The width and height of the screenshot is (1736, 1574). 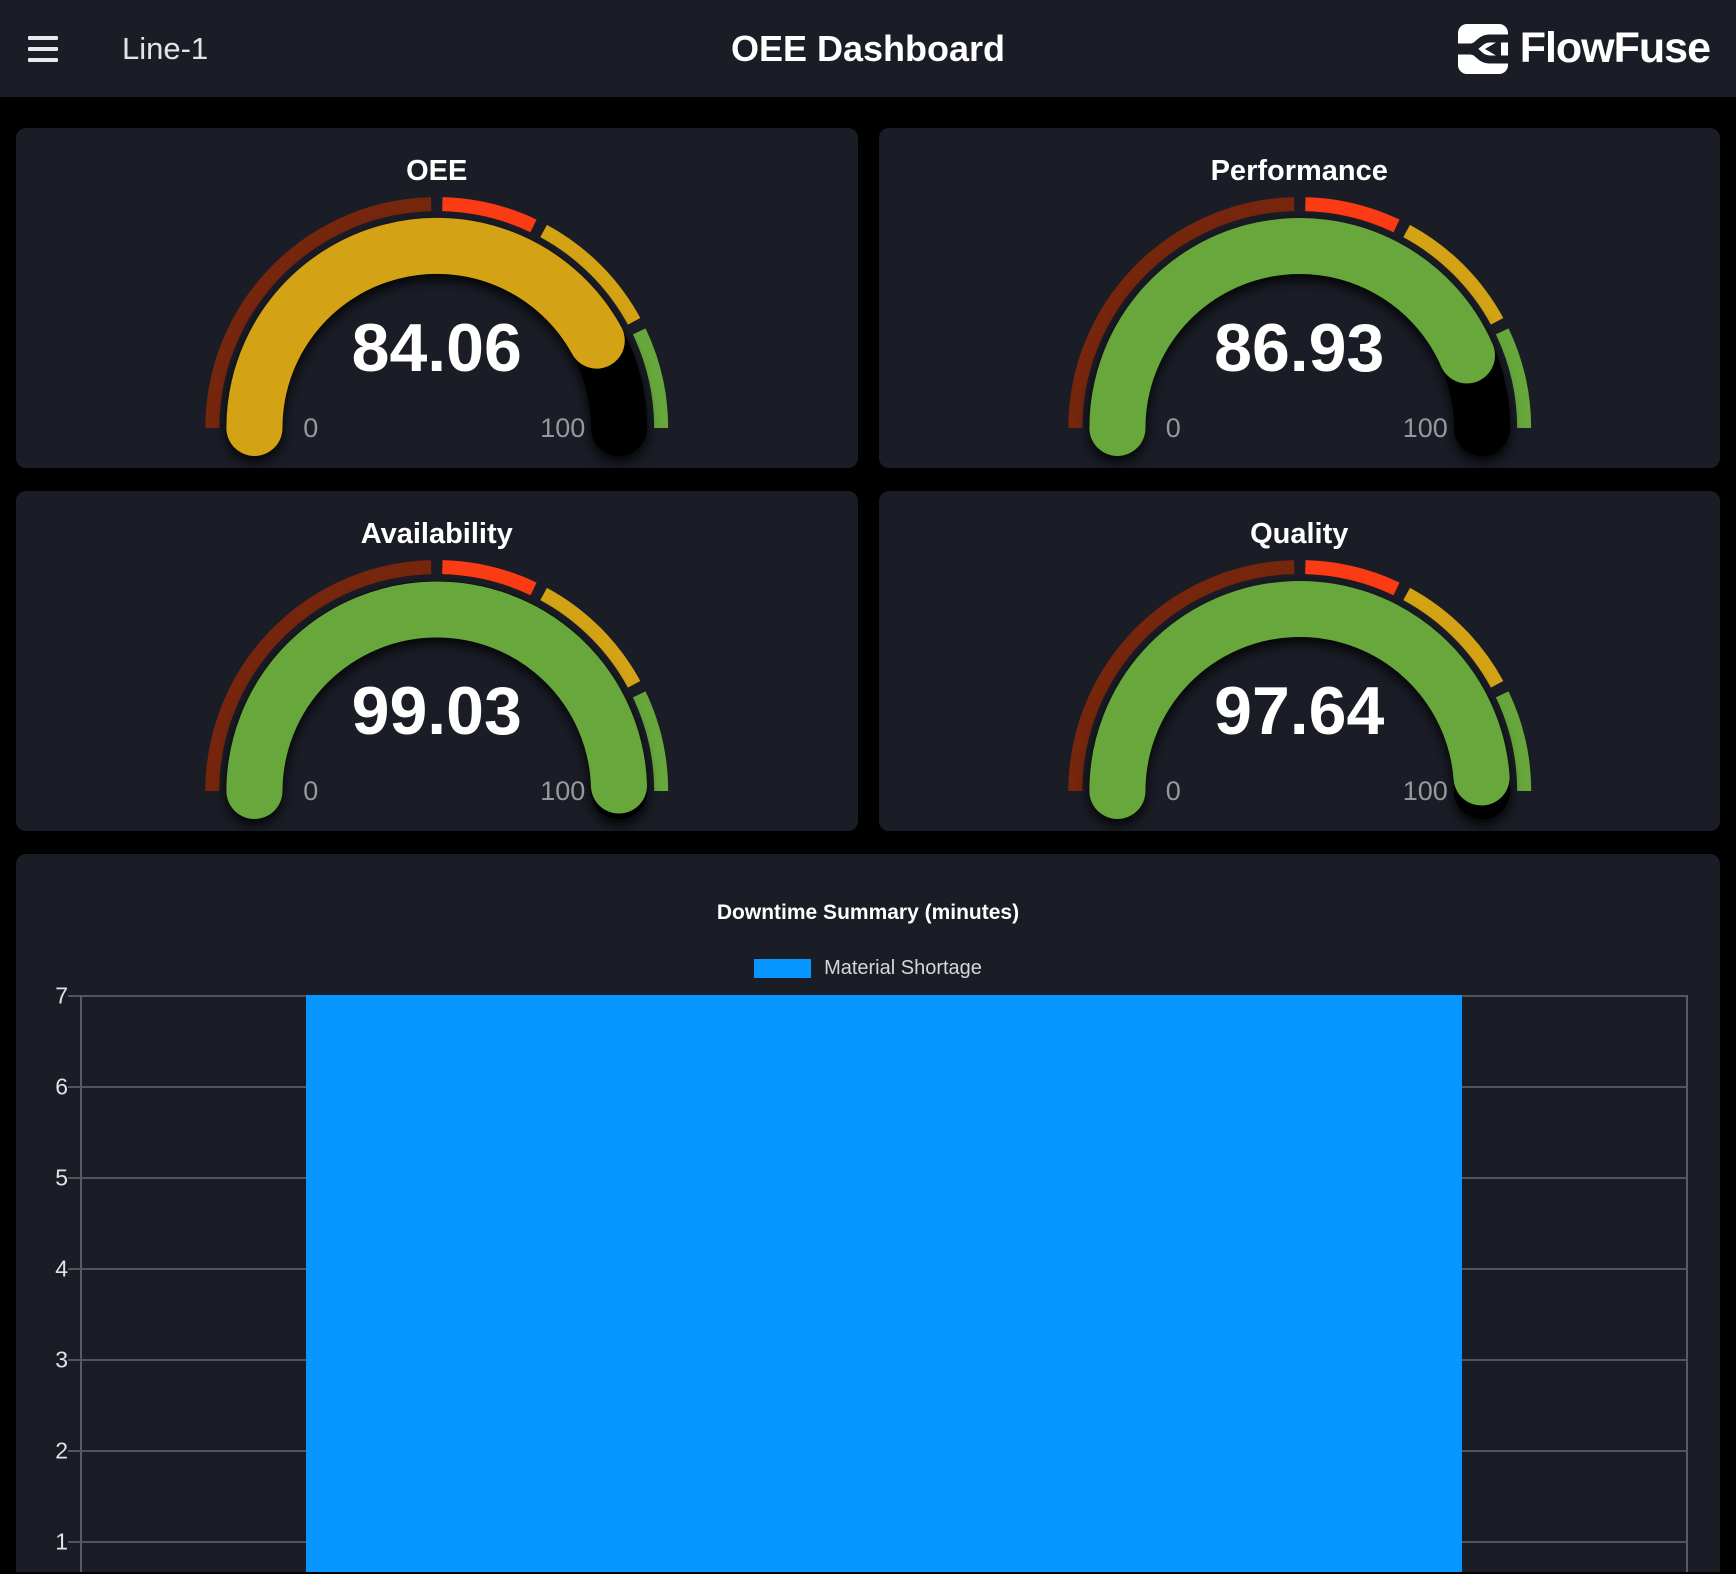 What do you see at coordinates (1482, 48) in the screenshot?
I see `flowfuse-logo-icon` at bounding box center [1482, 48].